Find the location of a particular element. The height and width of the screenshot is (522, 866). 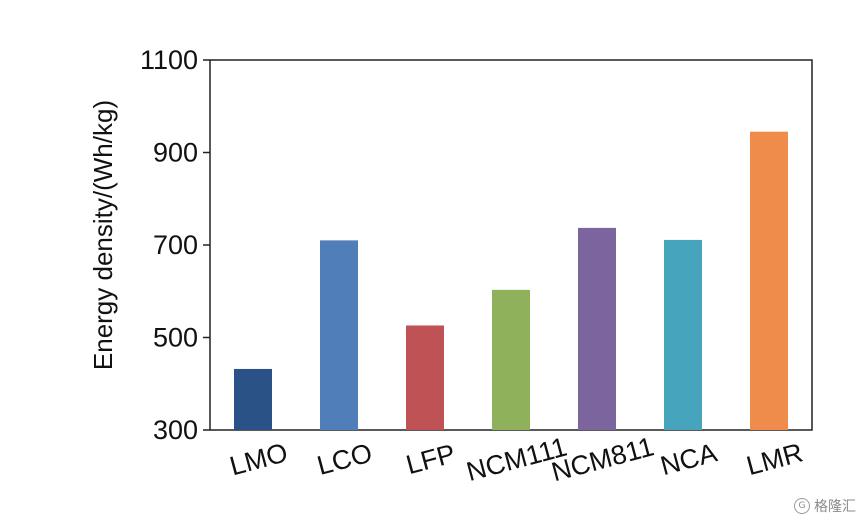

x-tick-label: NCM811 is located at coordinates (602, 459).